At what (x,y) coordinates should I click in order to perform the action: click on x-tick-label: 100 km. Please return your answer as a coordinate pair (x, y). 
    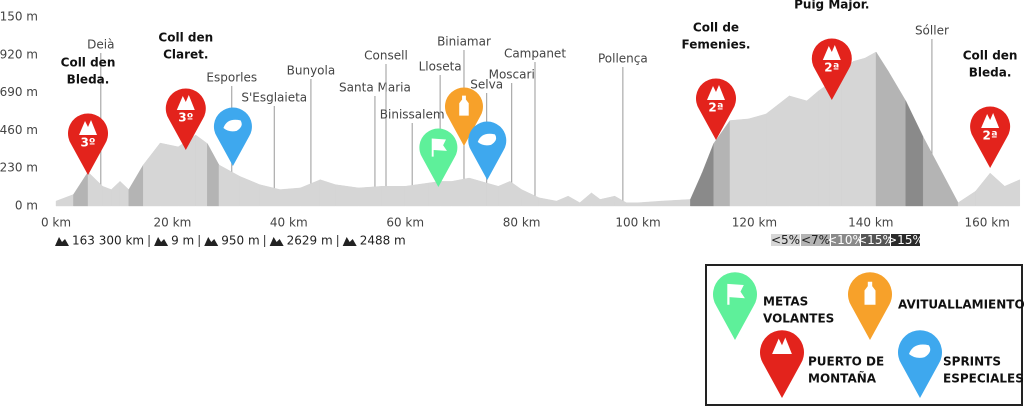
    Looking at the image, I should click on (637, 223).